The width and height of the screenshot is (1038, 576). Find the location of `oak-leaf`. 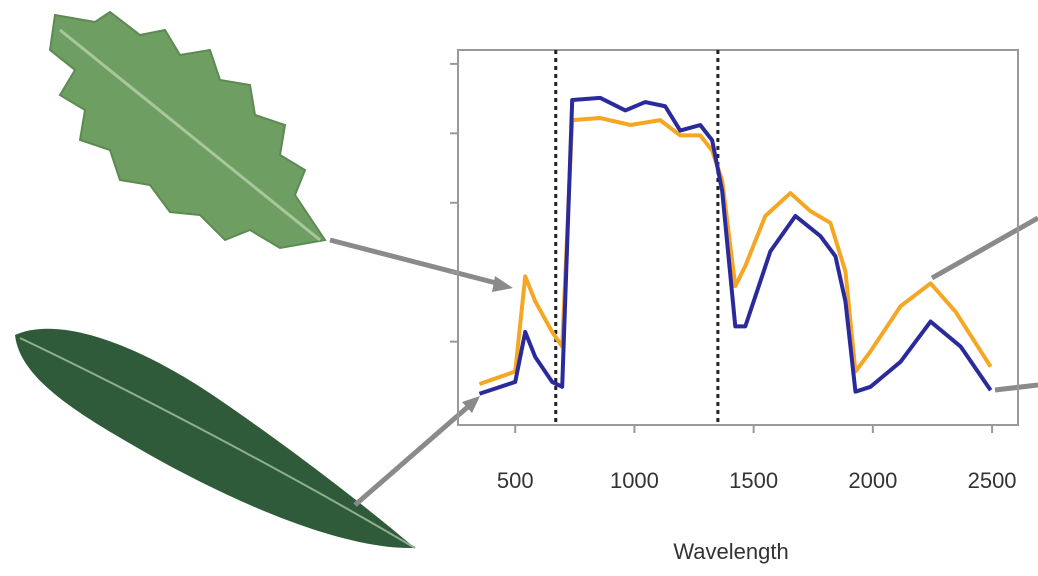

oak-leaf is located at coordinates (187, 130).